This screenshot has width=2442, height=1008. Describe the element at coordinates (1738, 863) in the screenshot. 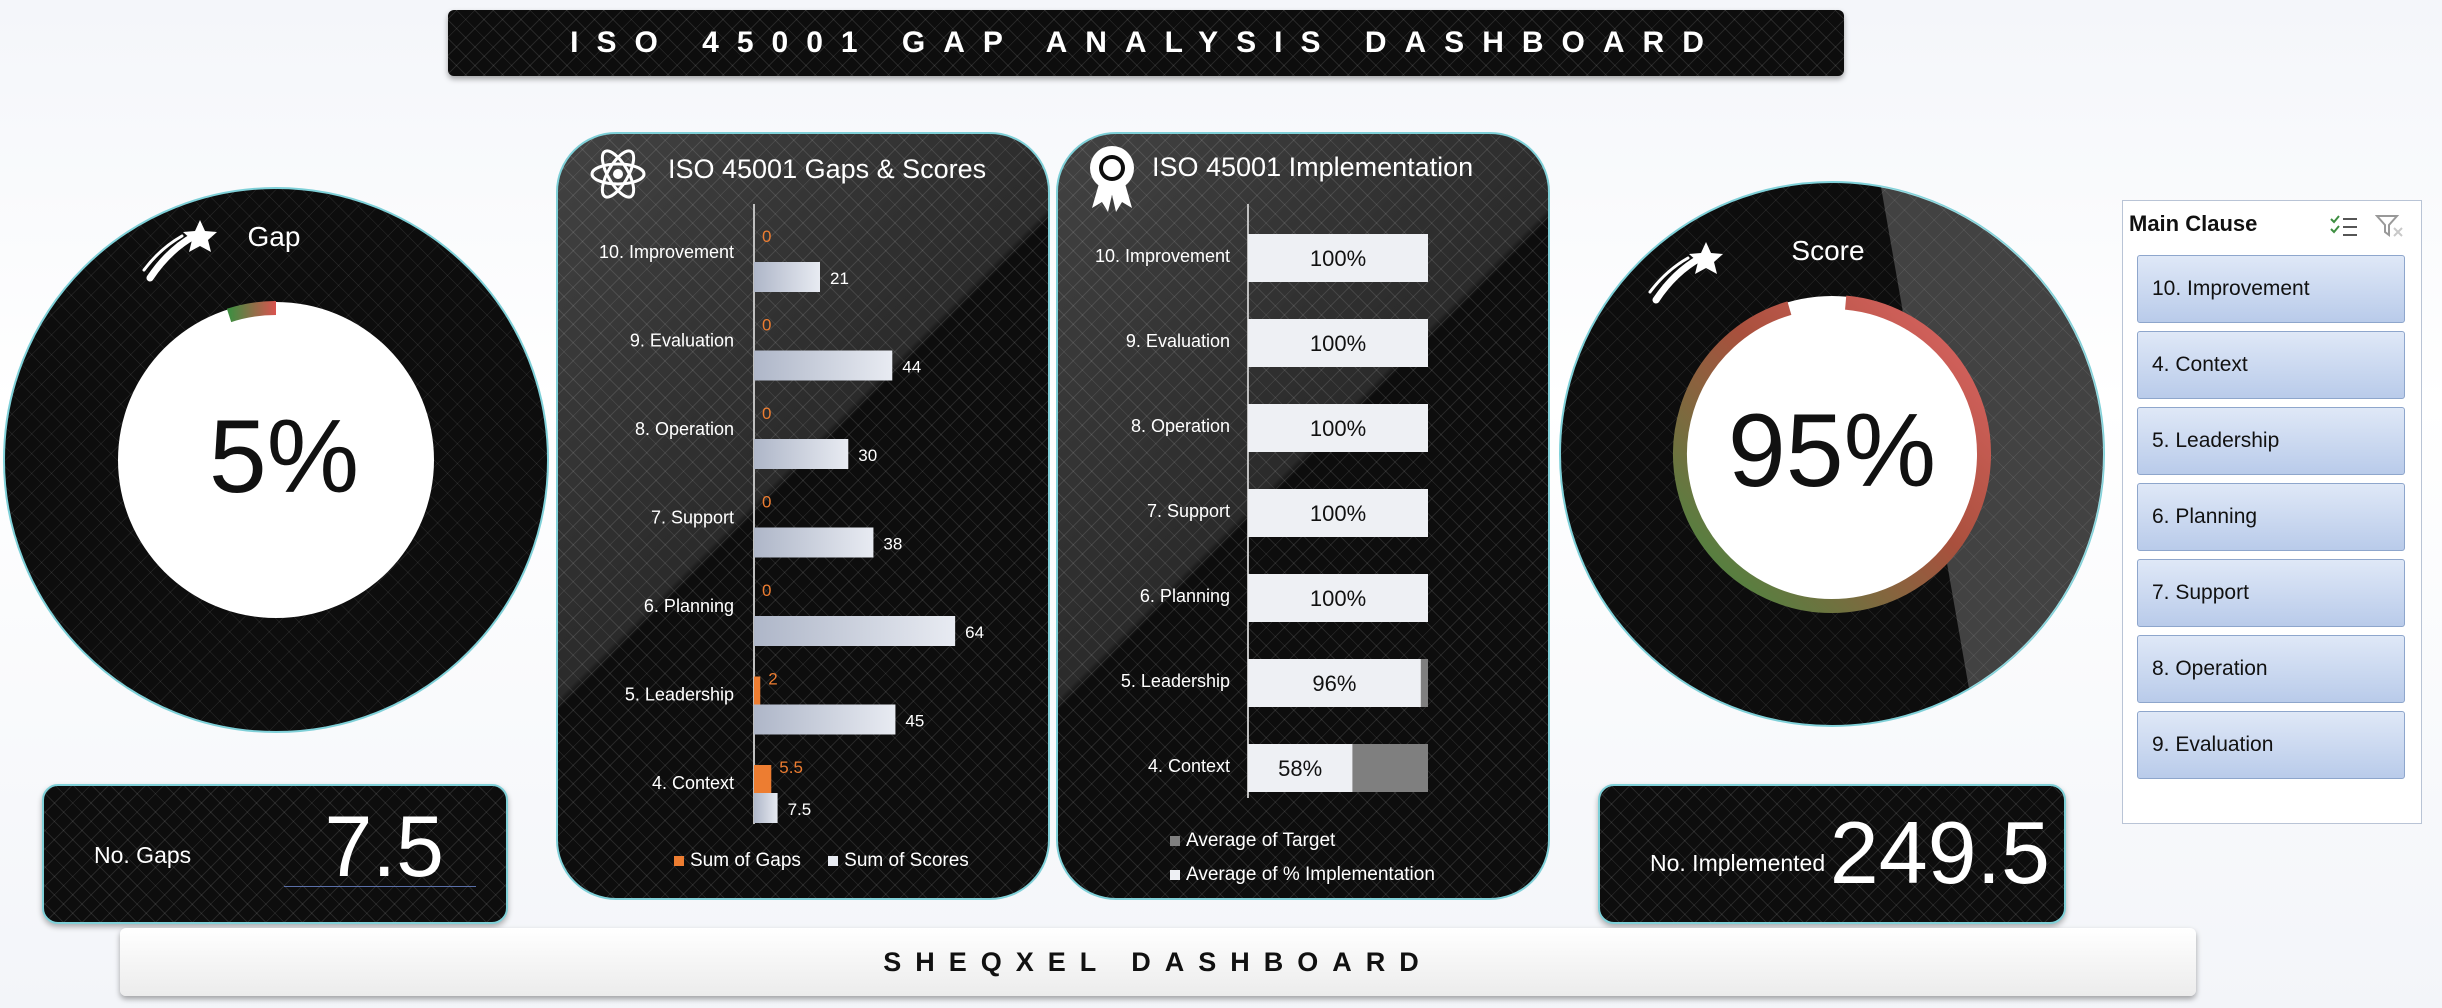

I see `no-implemented-label: No. Implemented` at that location.